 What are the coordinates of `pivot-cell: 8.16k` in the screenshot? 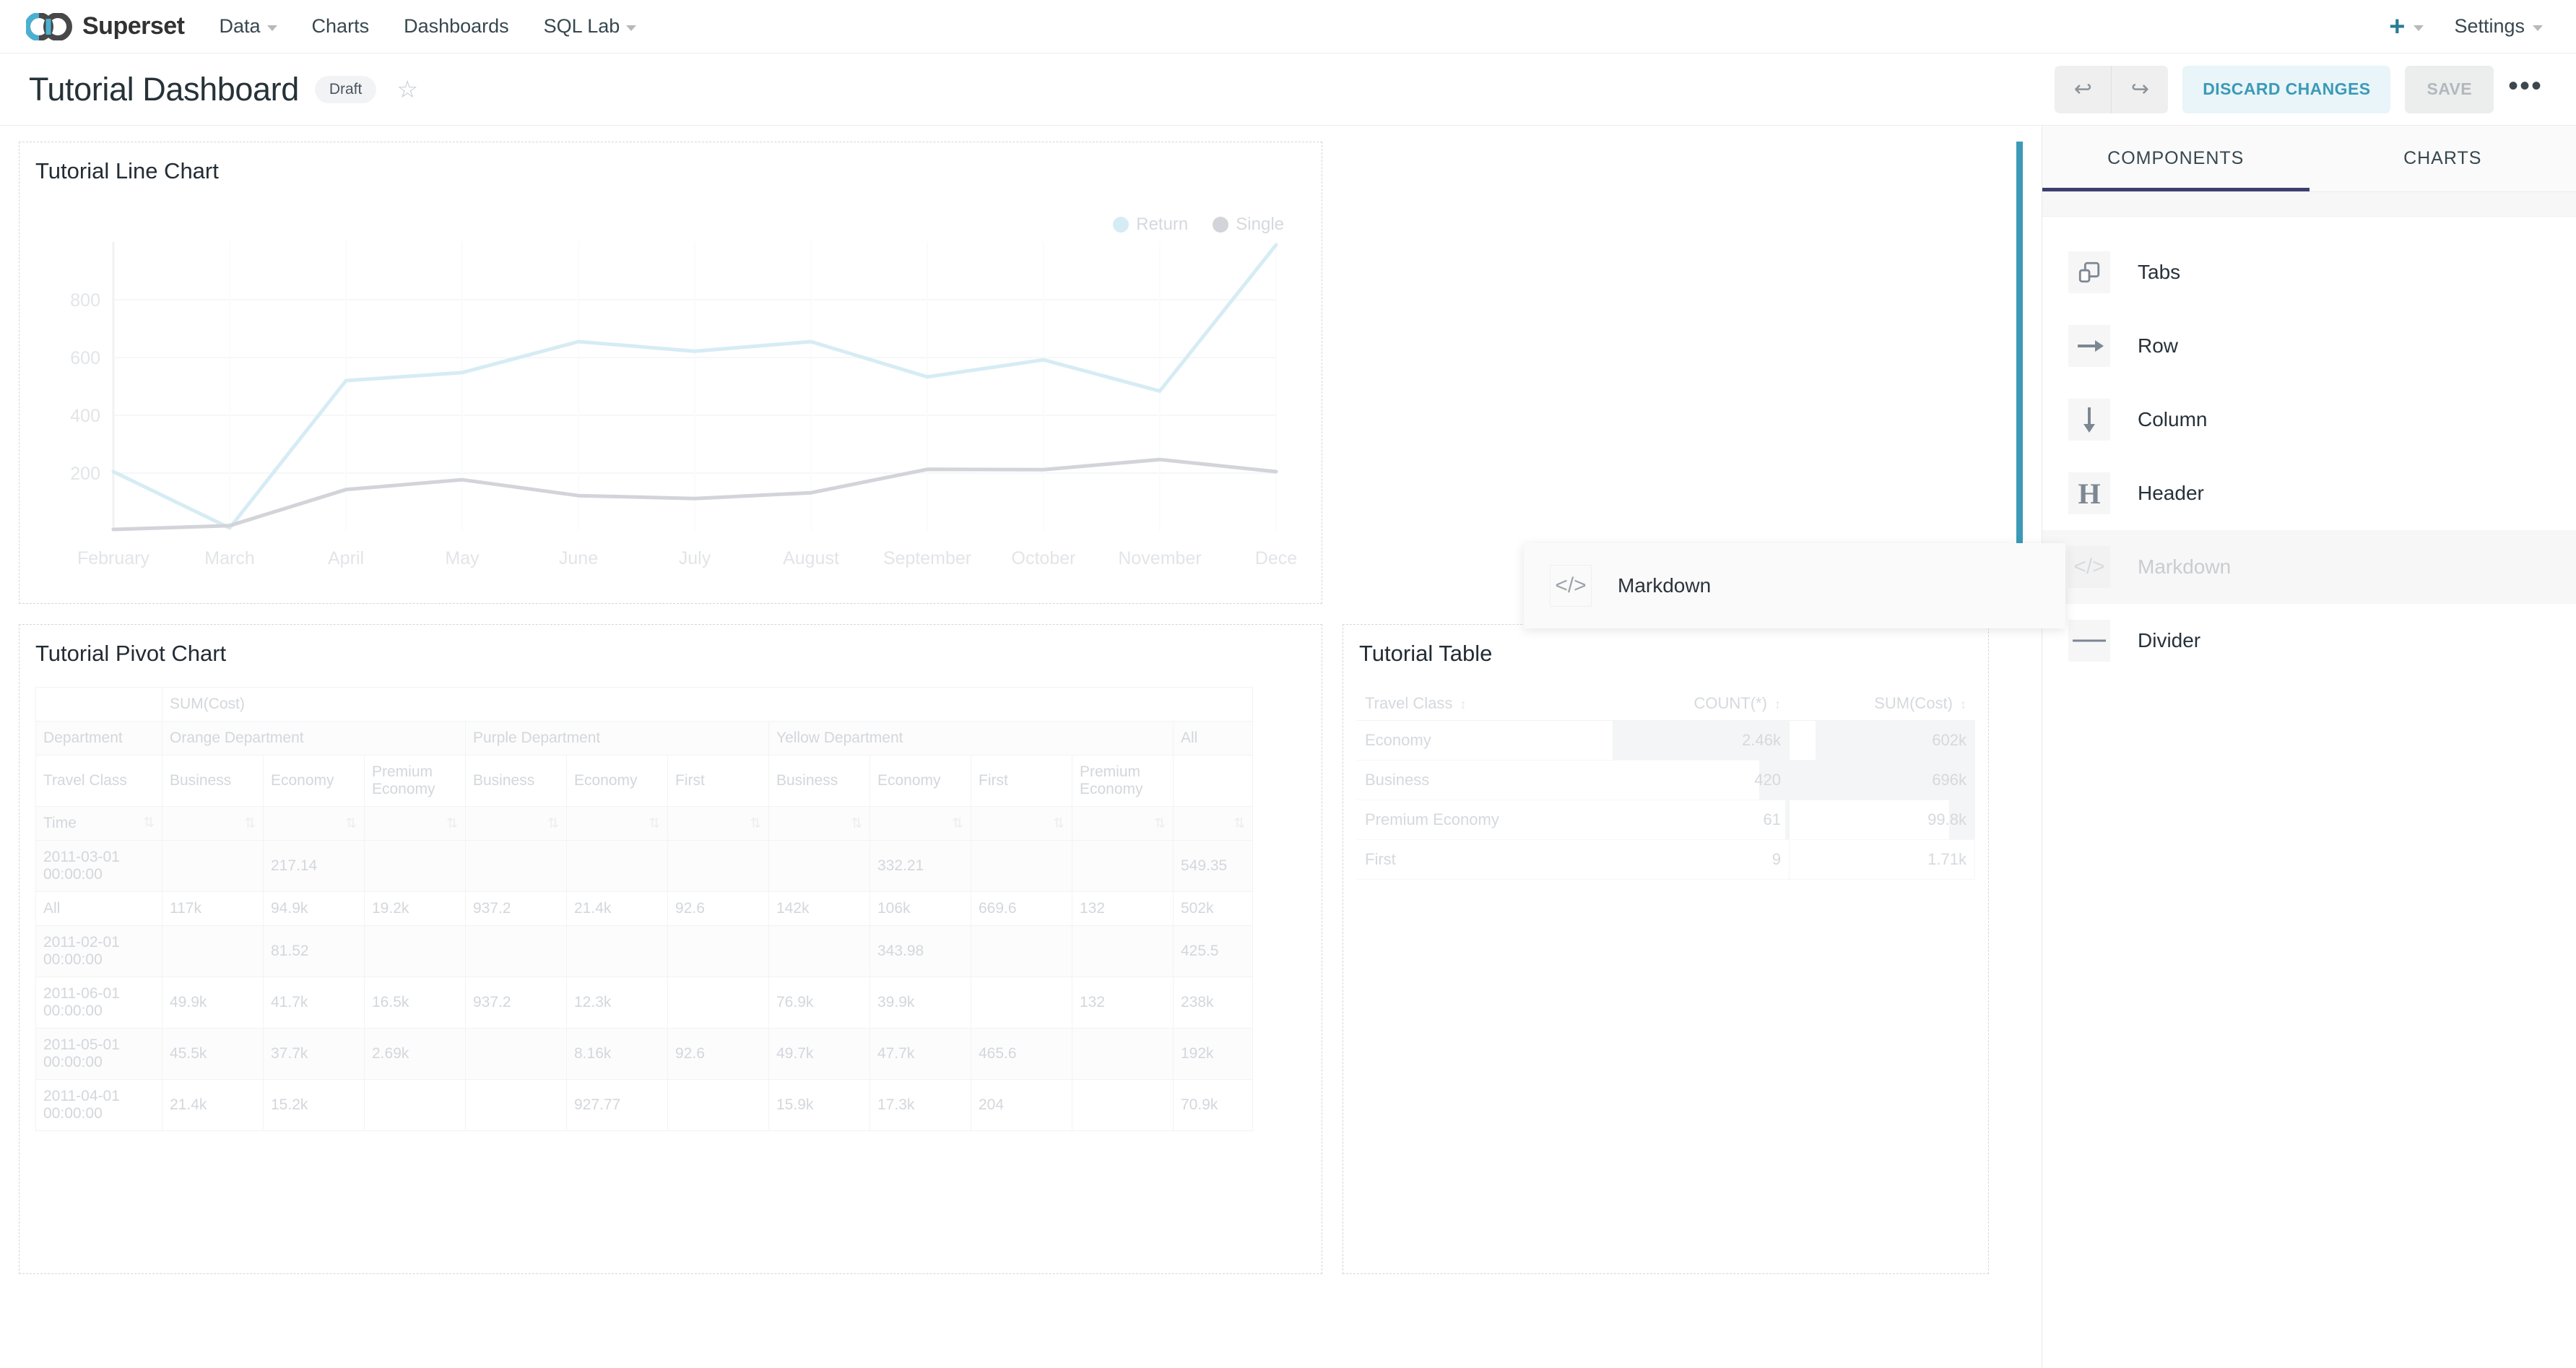 It's located at (617, 1054).